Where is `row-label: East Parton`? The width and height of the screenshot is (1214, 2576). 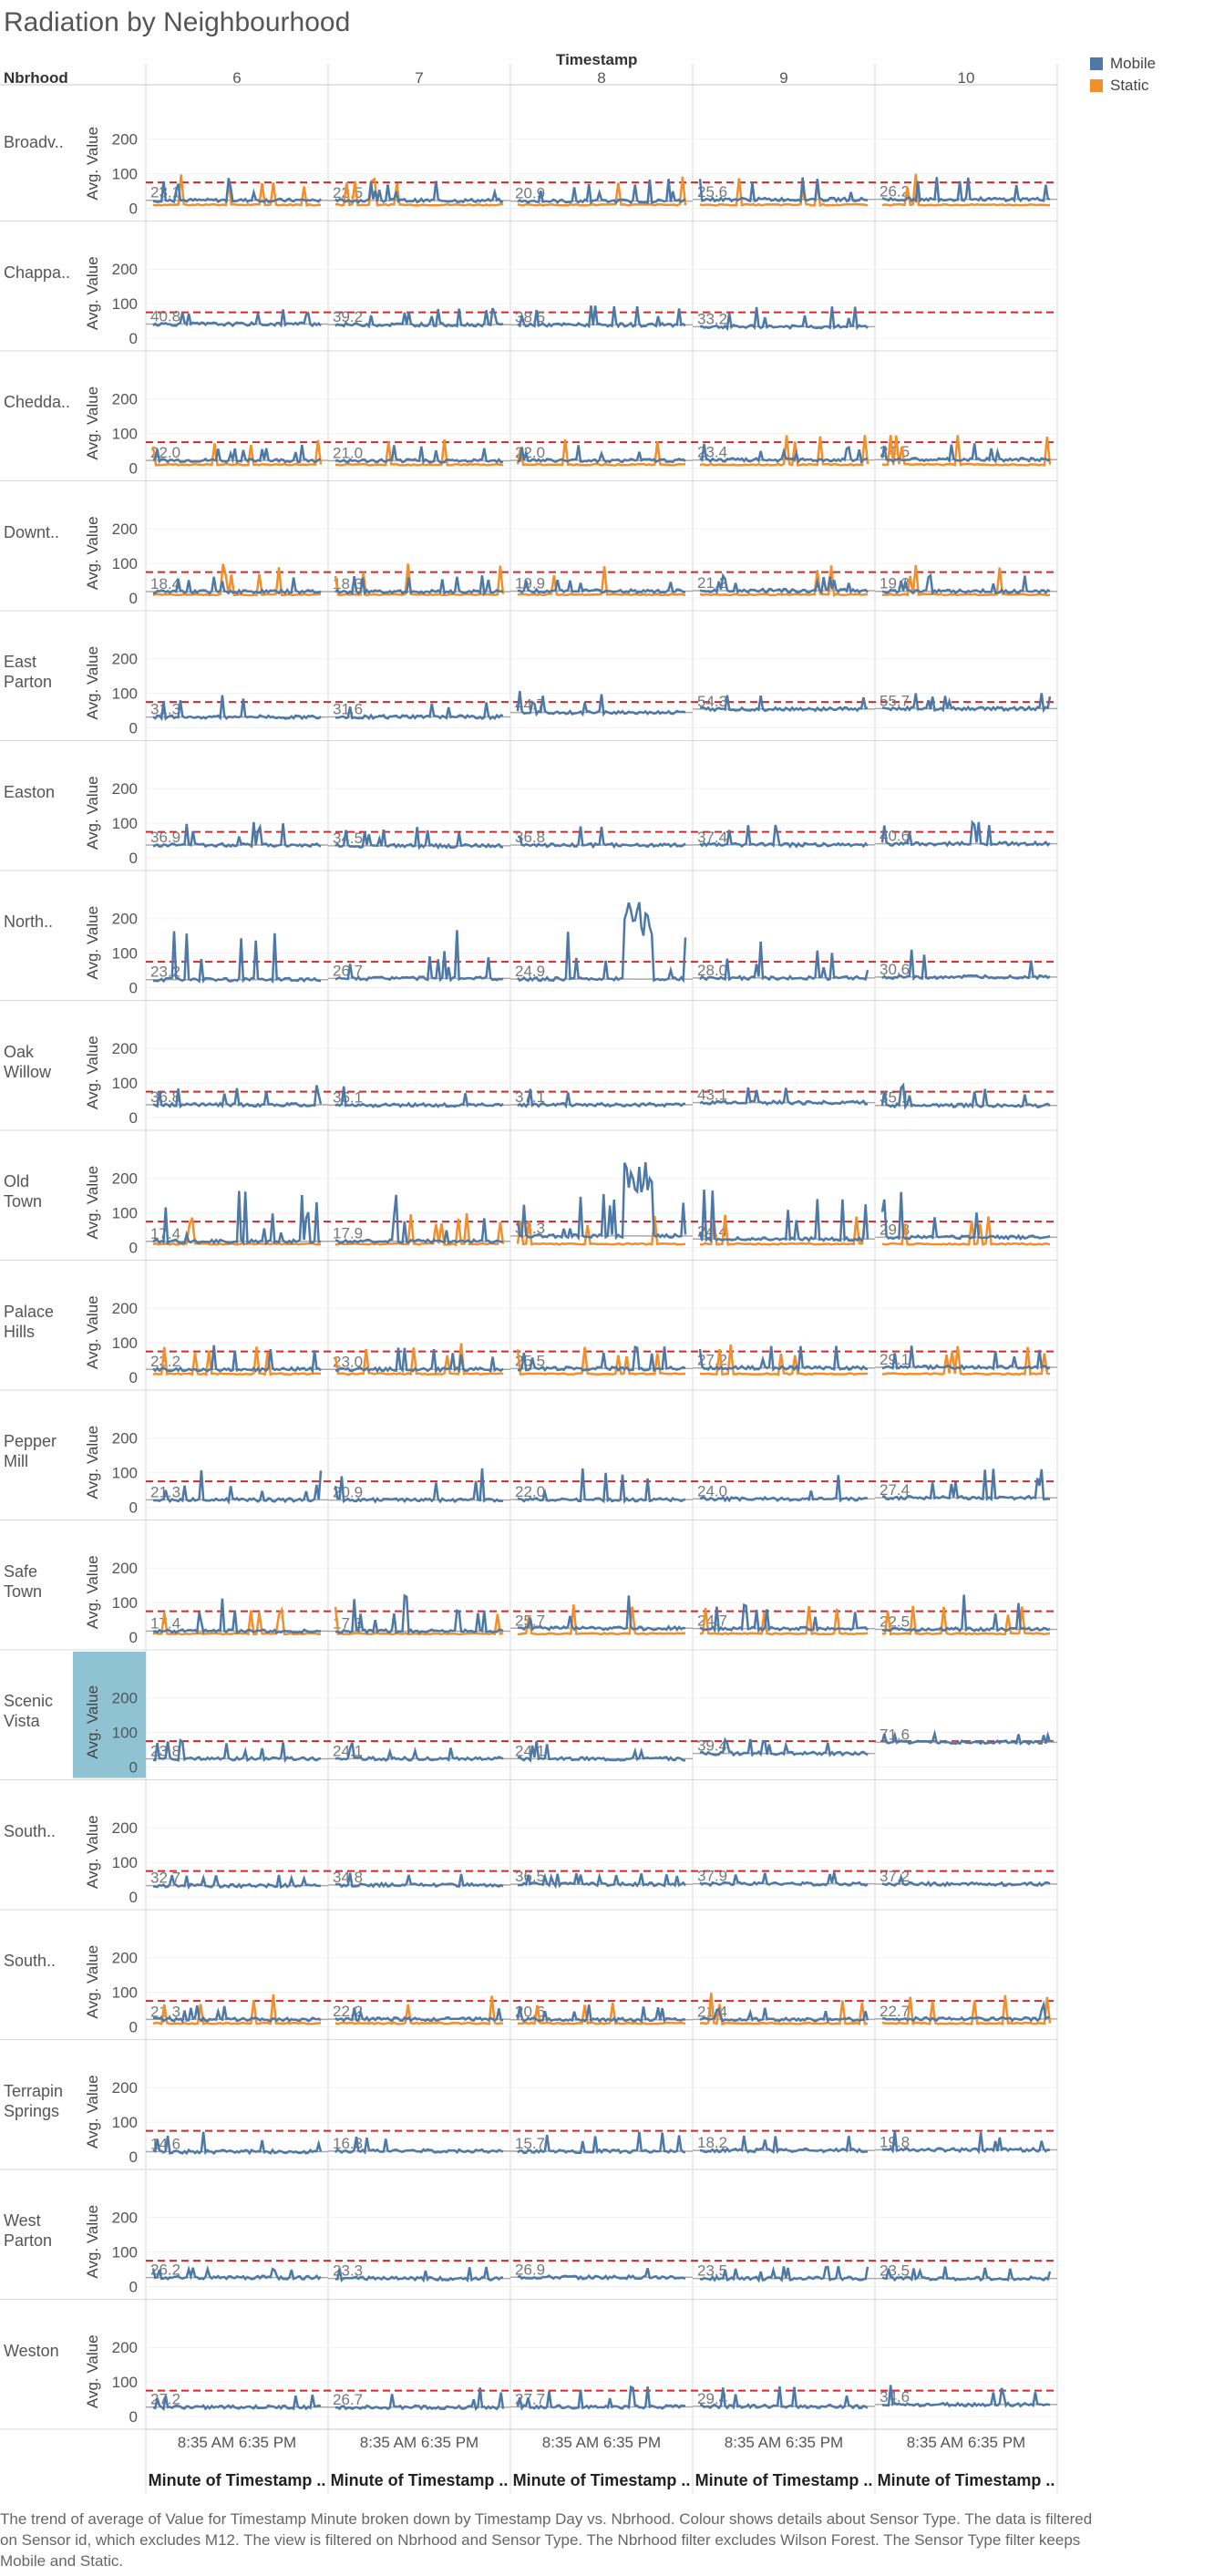
row-label: East Parton is located at coordinates (28, 672).